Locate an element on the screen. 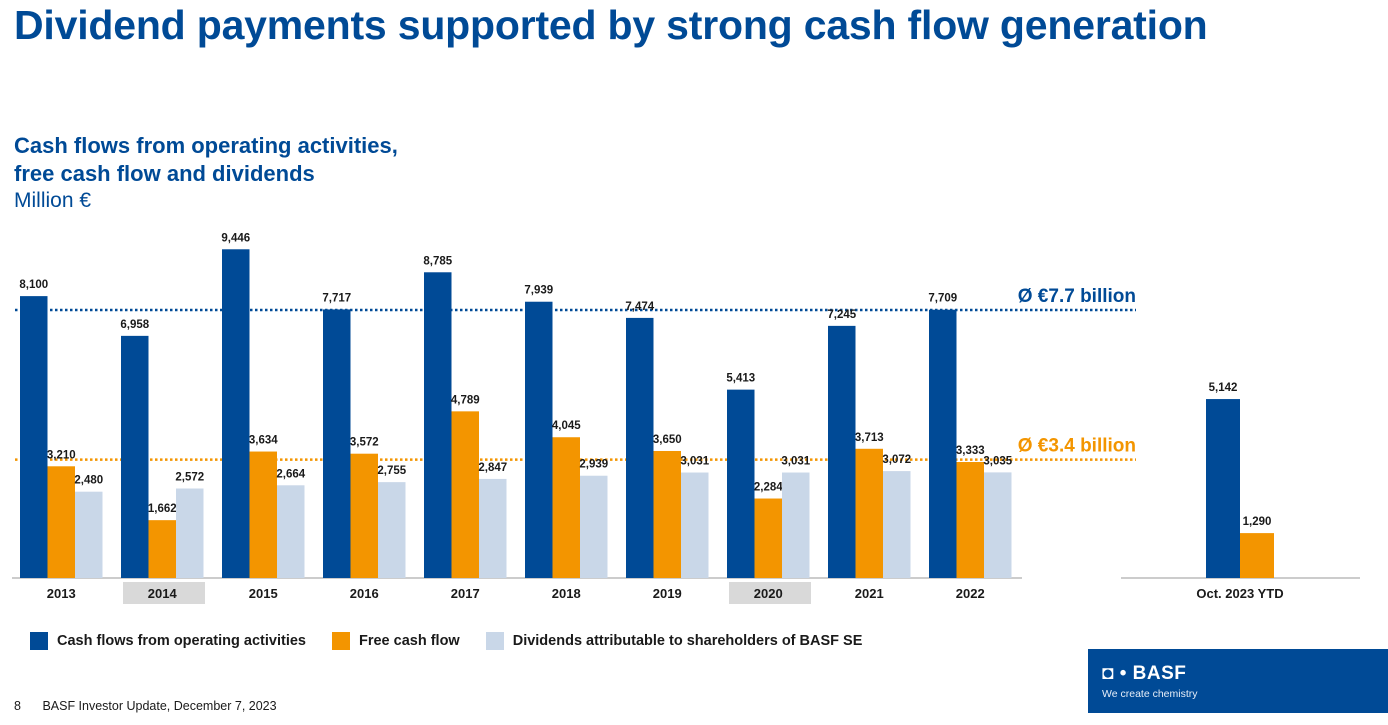 The width and height of the screenshot is (1388, 725). x-tick-label-2013: 2013 is located at coordinates (61, 593).